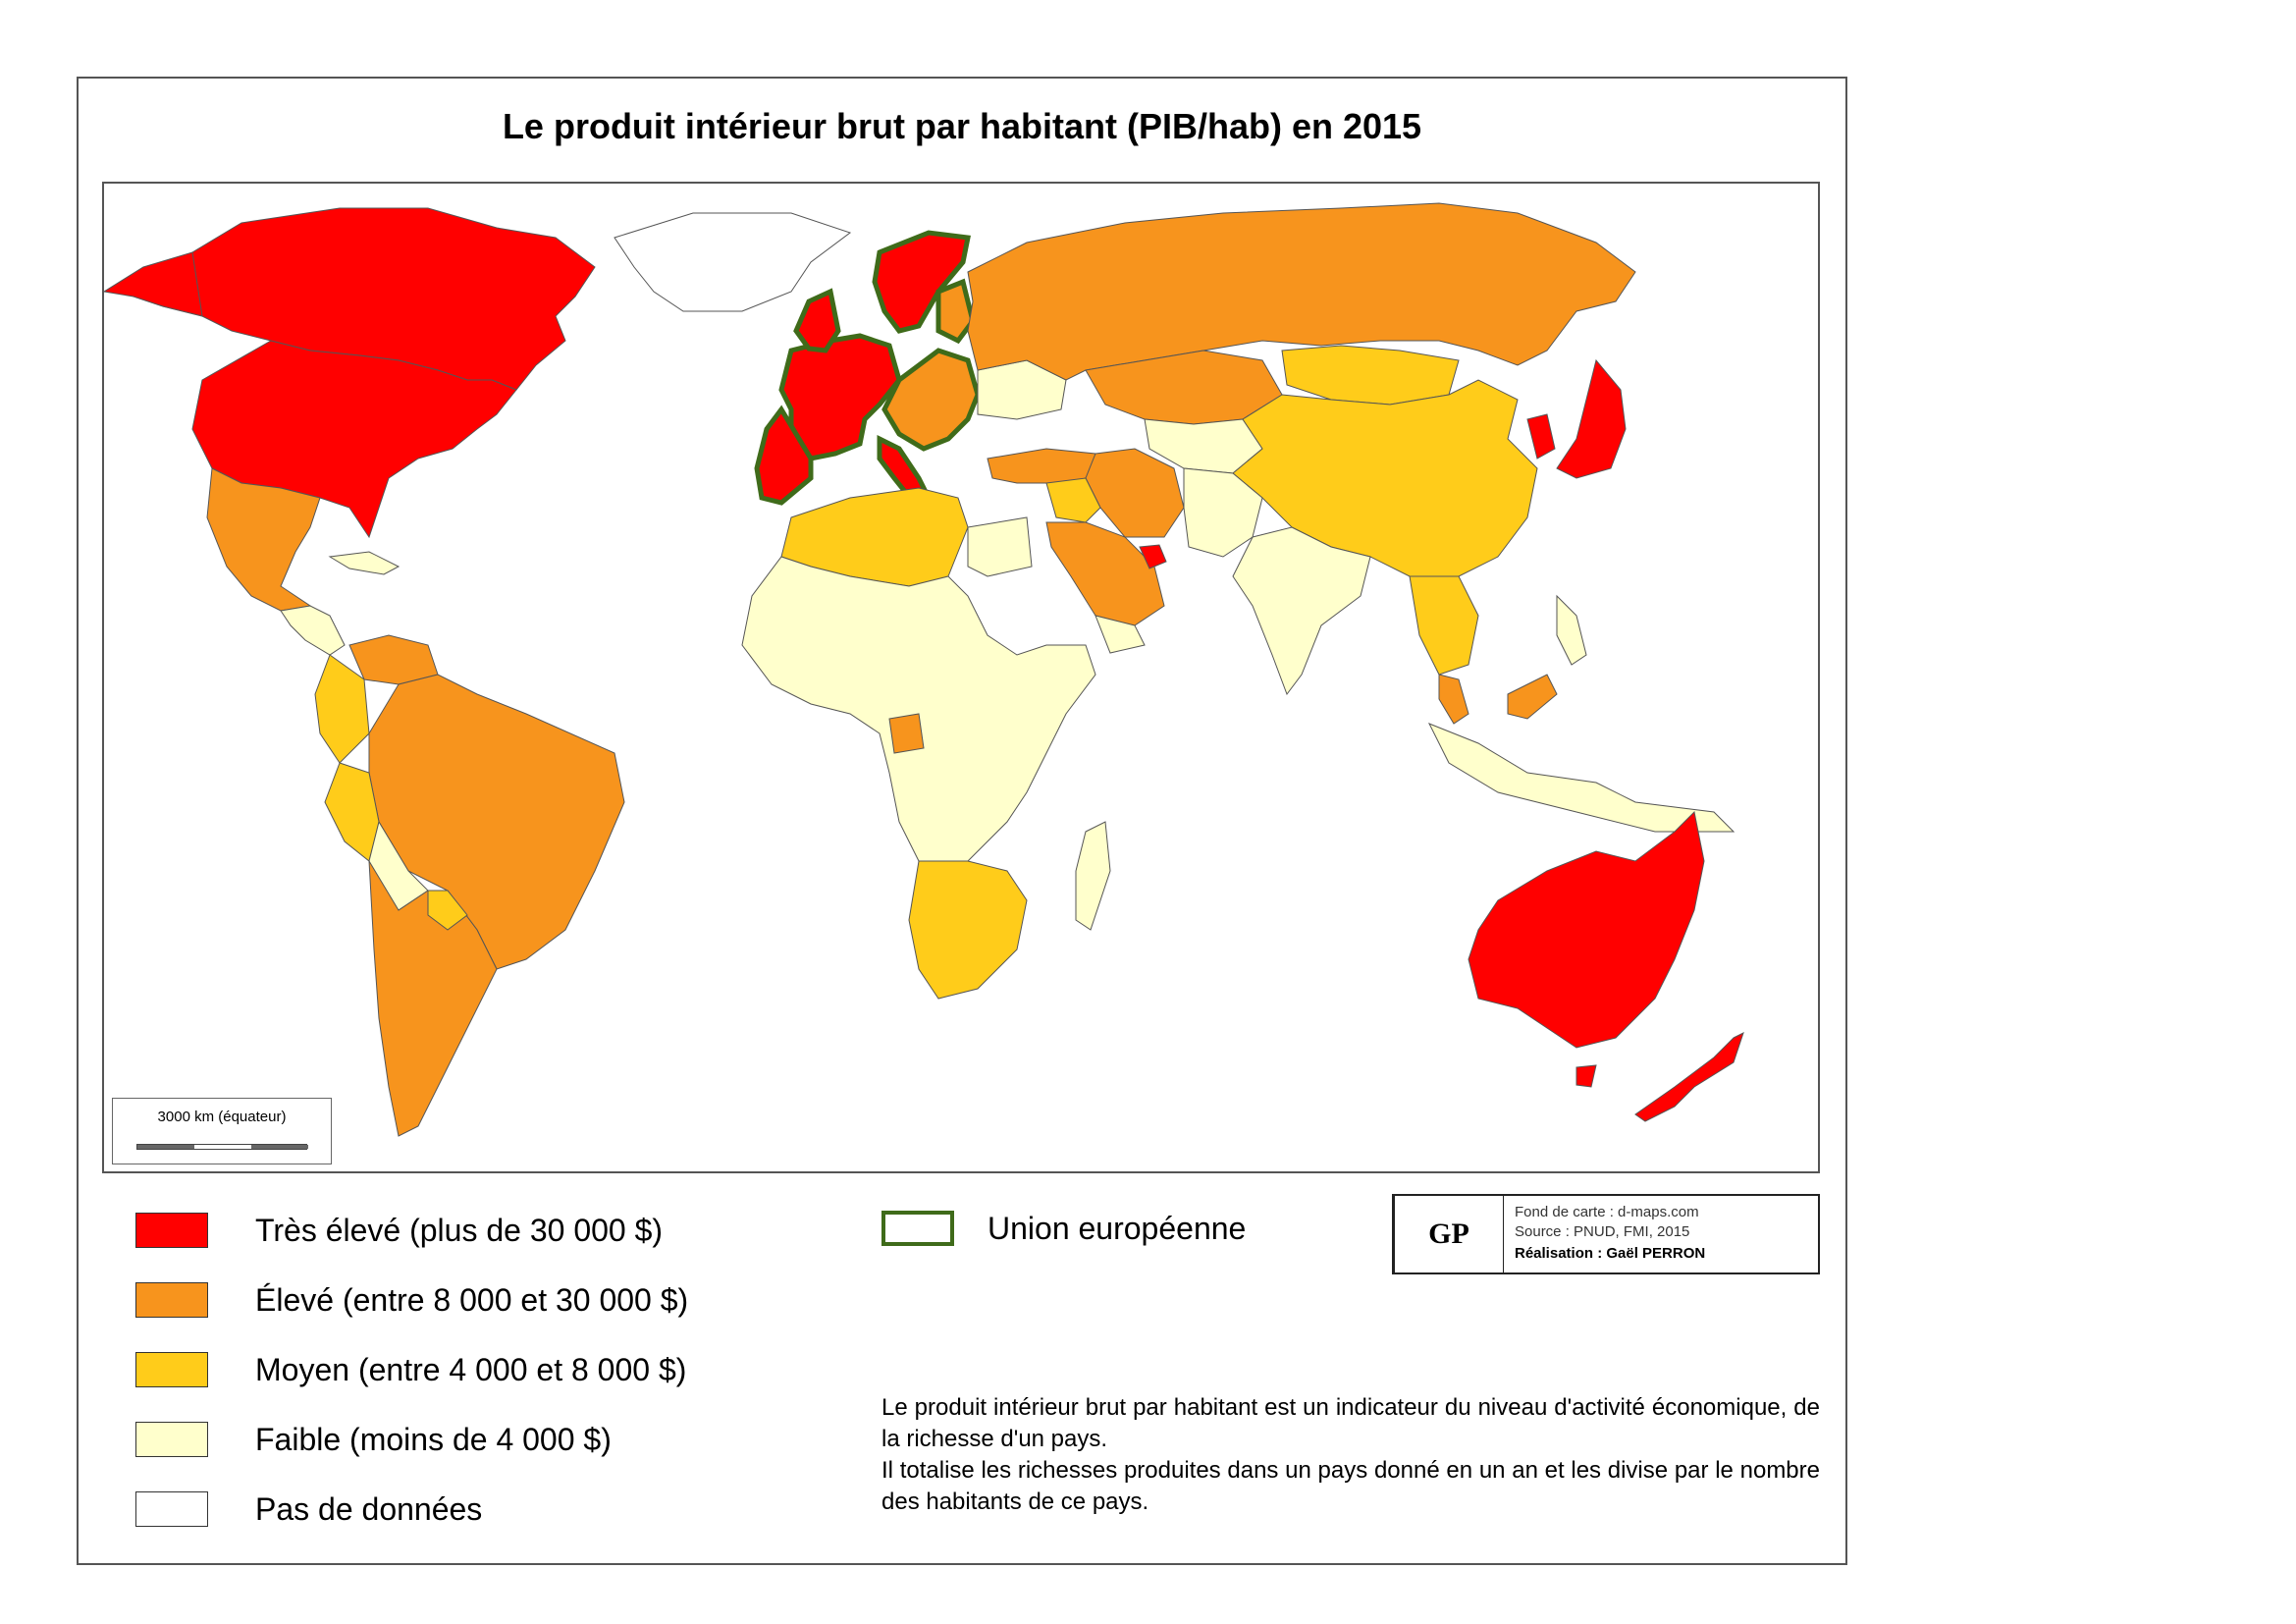 The image size is (2296, 1624). Describe the element at coordinates (171, 1230) in the screenshot. I see `legend-swatch-red` at that location.